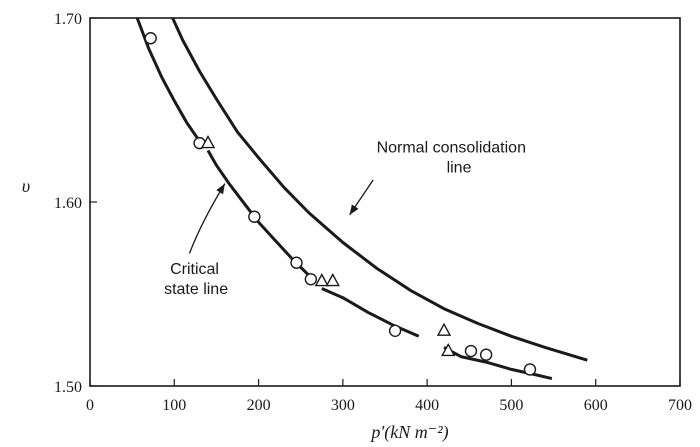 The width and height of the screenshot is (700, 447). I want to click on x-tick-label: 200, so click(259, 405).